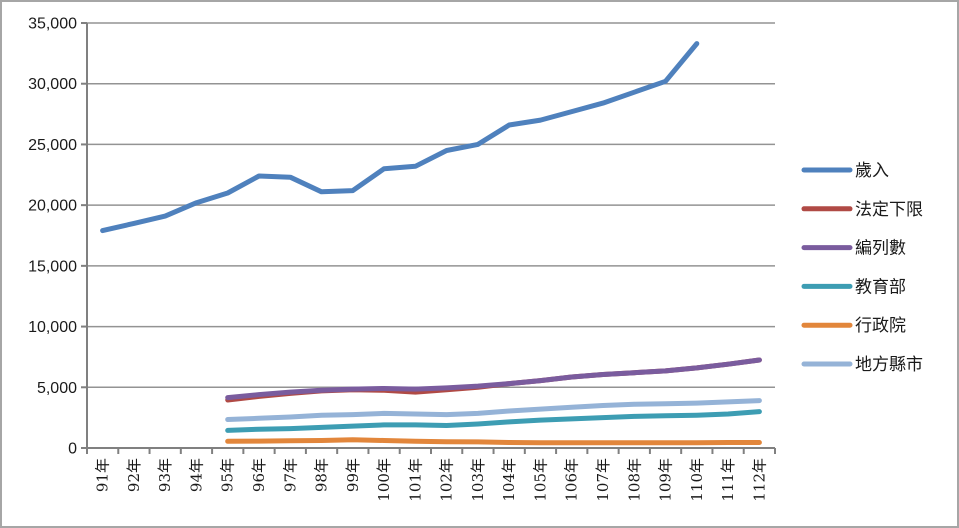  What do you see at coordinates (666, 480) in the screenshot?
I see `x-tick-label: 109年` at bounding box center [666, 480].